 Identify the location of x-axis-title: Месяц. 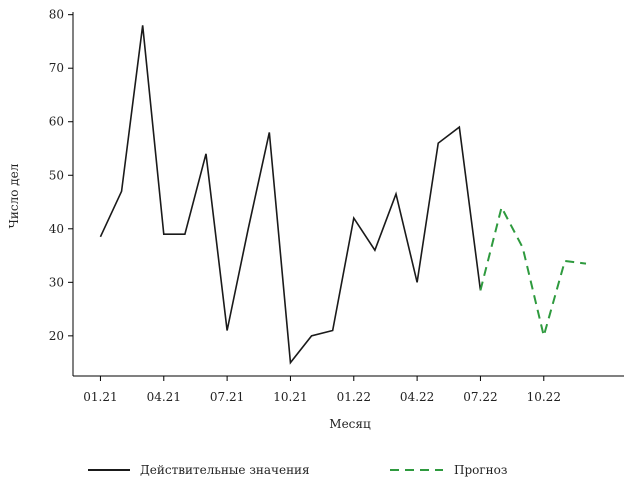
(350, 424).